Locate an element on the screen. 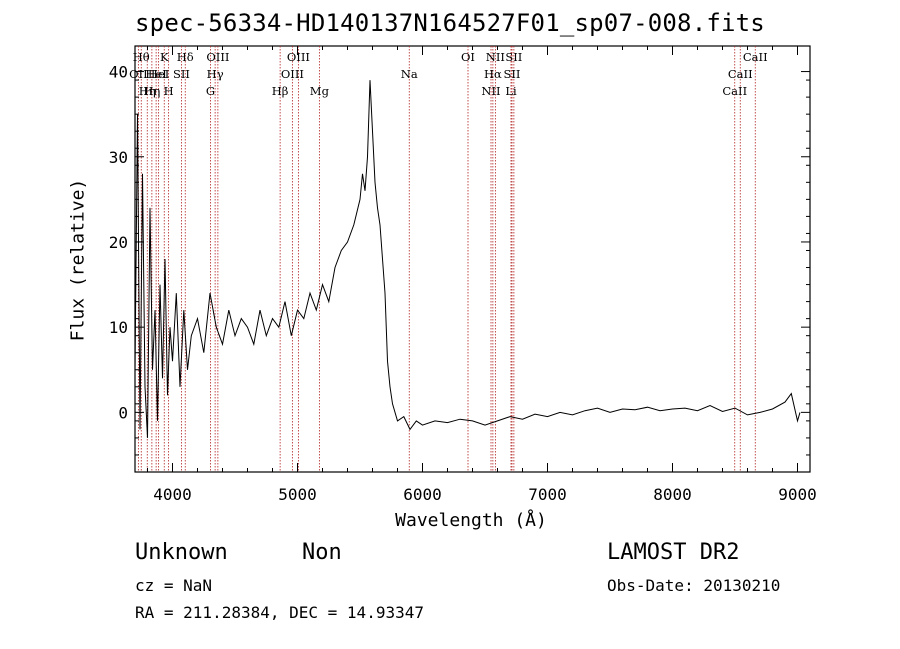 Image resolution: width=900 pixels, height=649 pixels. line-label-9: Hδ is located at coordinates (185, 57).